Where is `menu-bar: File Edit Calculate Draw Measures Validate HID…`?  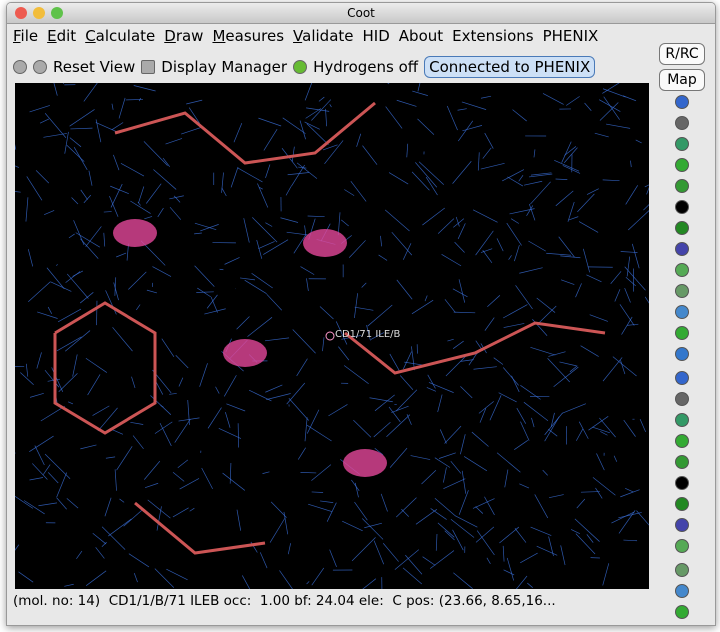
menu-bar: File Edit Calculate Draw Measures Validate HID… is located at coordinates (305, 36).